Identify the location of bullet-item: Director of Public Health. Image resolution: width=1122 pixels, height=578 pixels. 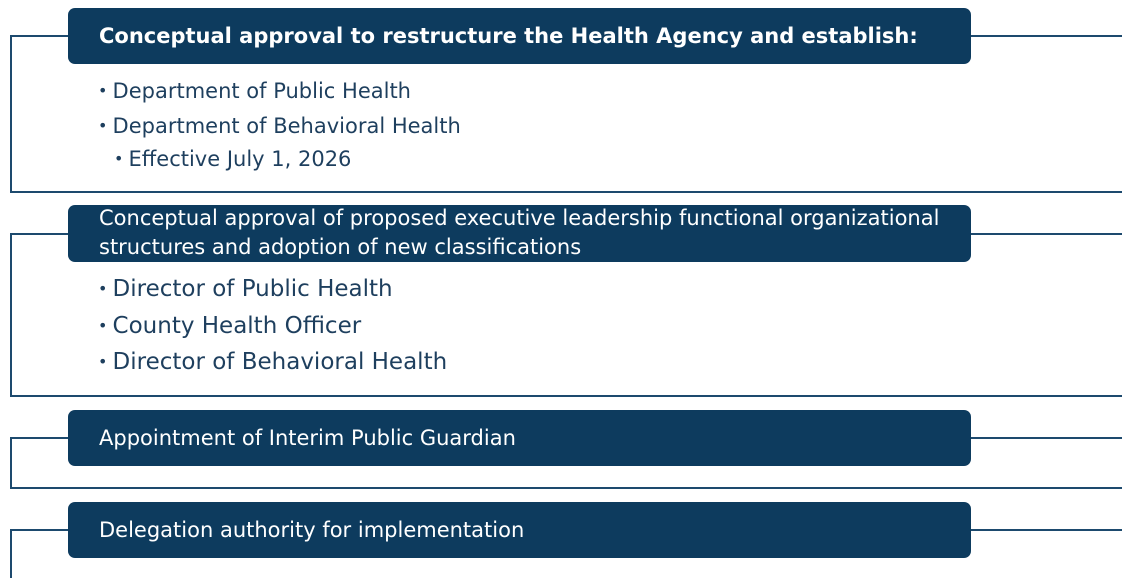
(245, 289).